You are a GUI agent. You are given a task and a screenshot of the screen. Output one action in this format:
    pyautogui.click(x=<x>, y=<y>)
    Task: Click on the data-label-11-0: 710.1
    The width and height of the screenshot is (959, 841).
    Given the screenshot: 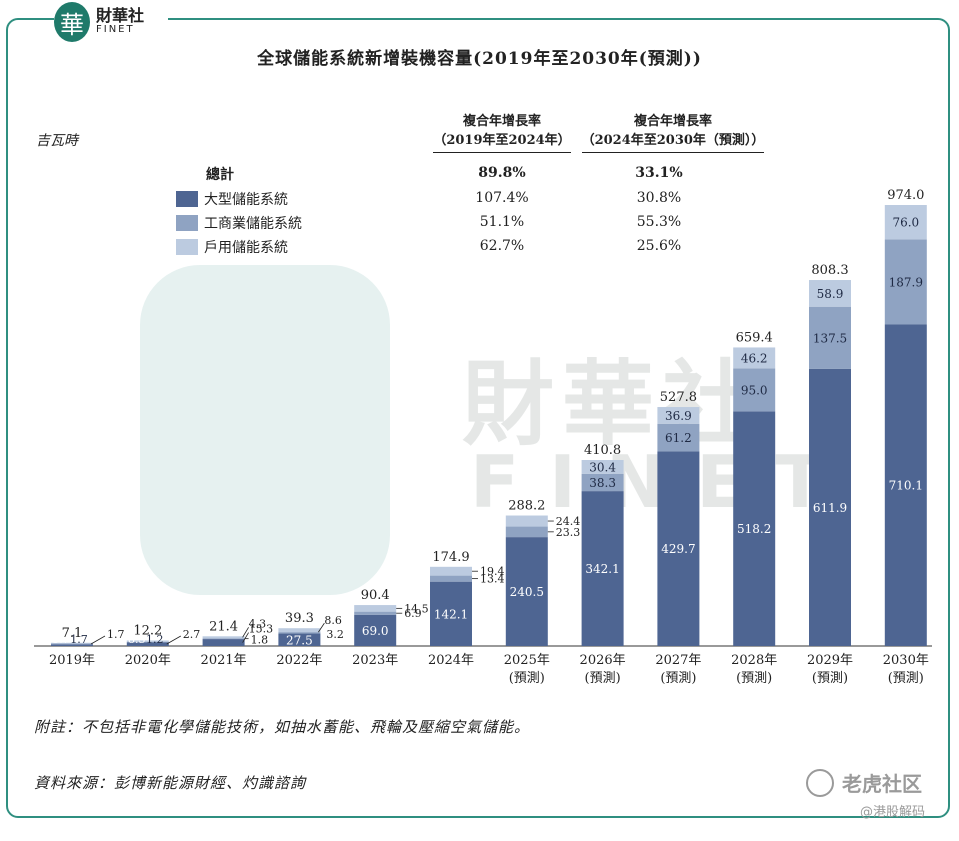 What is the action you would take?
    pyautogui.click(x=906, y=486)
    